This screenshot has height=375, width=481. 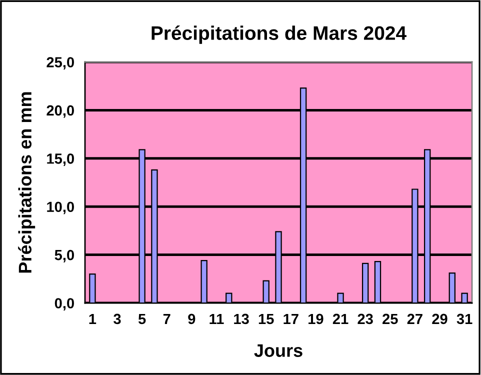 I want to click on x-tick-label: 1, so click(x=92, y=319).